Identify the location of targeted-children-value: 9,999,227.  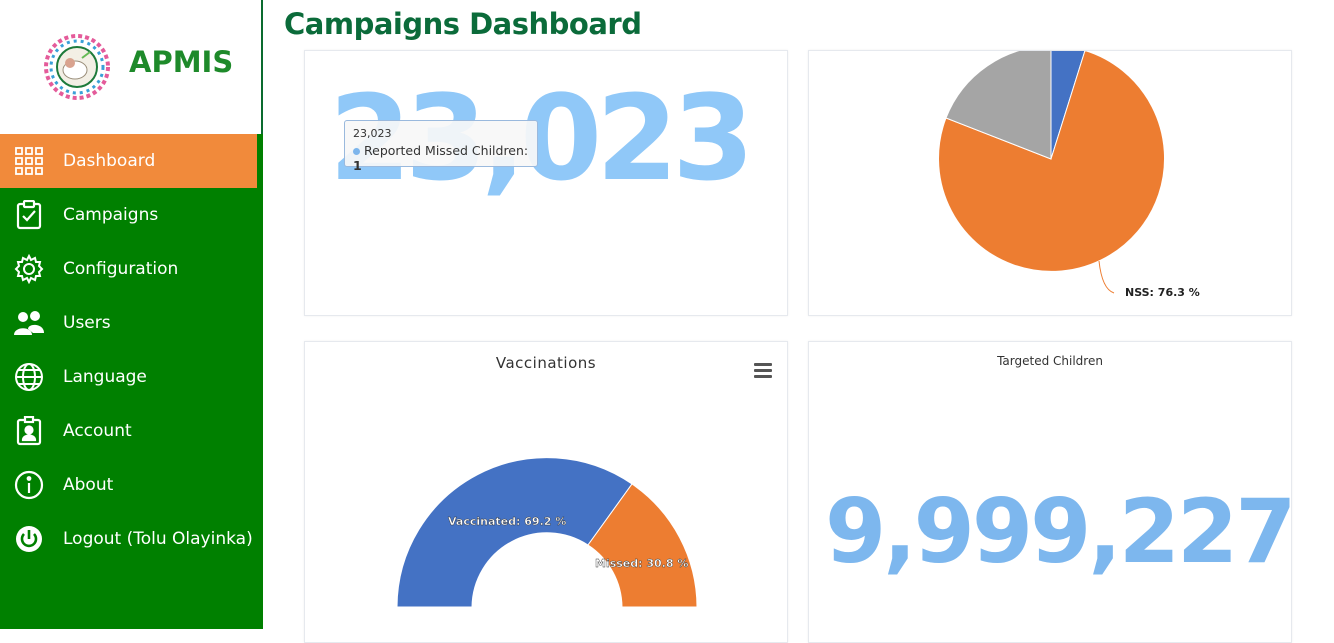
(1058, 531).